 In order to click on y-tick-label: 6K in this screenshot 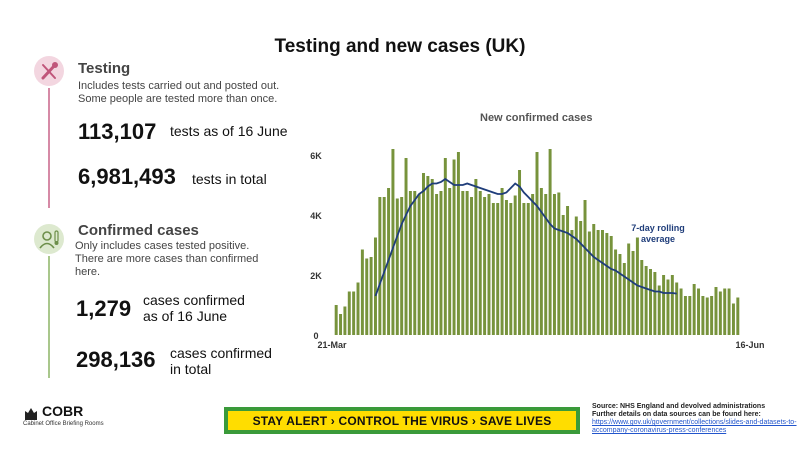, I will do `click(316, 156)`.